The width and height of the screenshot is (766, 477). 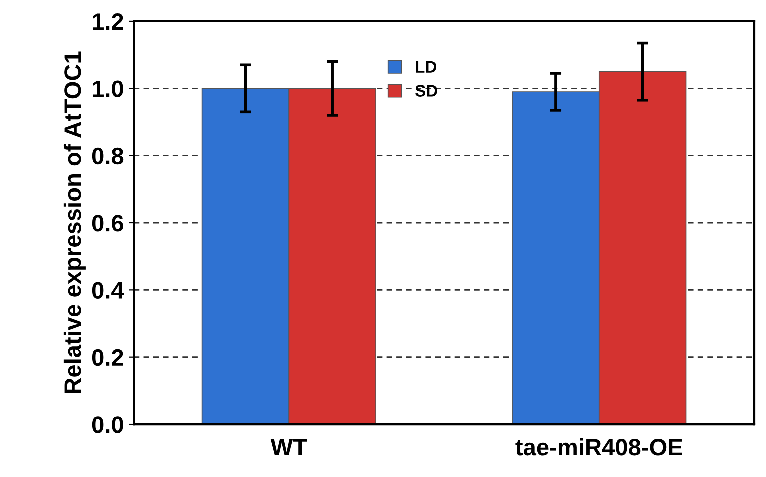 I want to click on x-tick-label: WT, so click(x=289, y=447).